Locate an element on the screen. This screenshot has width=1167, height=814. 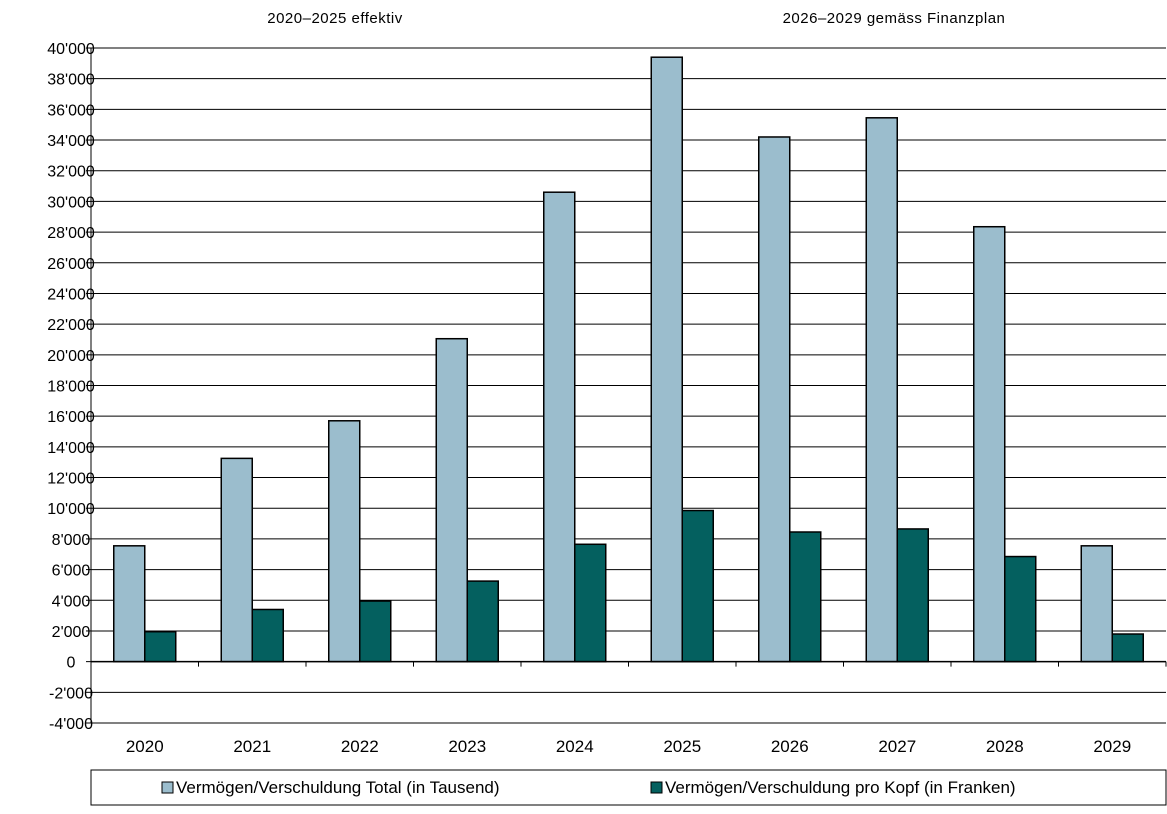
y-tick-label: 10'000 is located at coordinates (71, 509).